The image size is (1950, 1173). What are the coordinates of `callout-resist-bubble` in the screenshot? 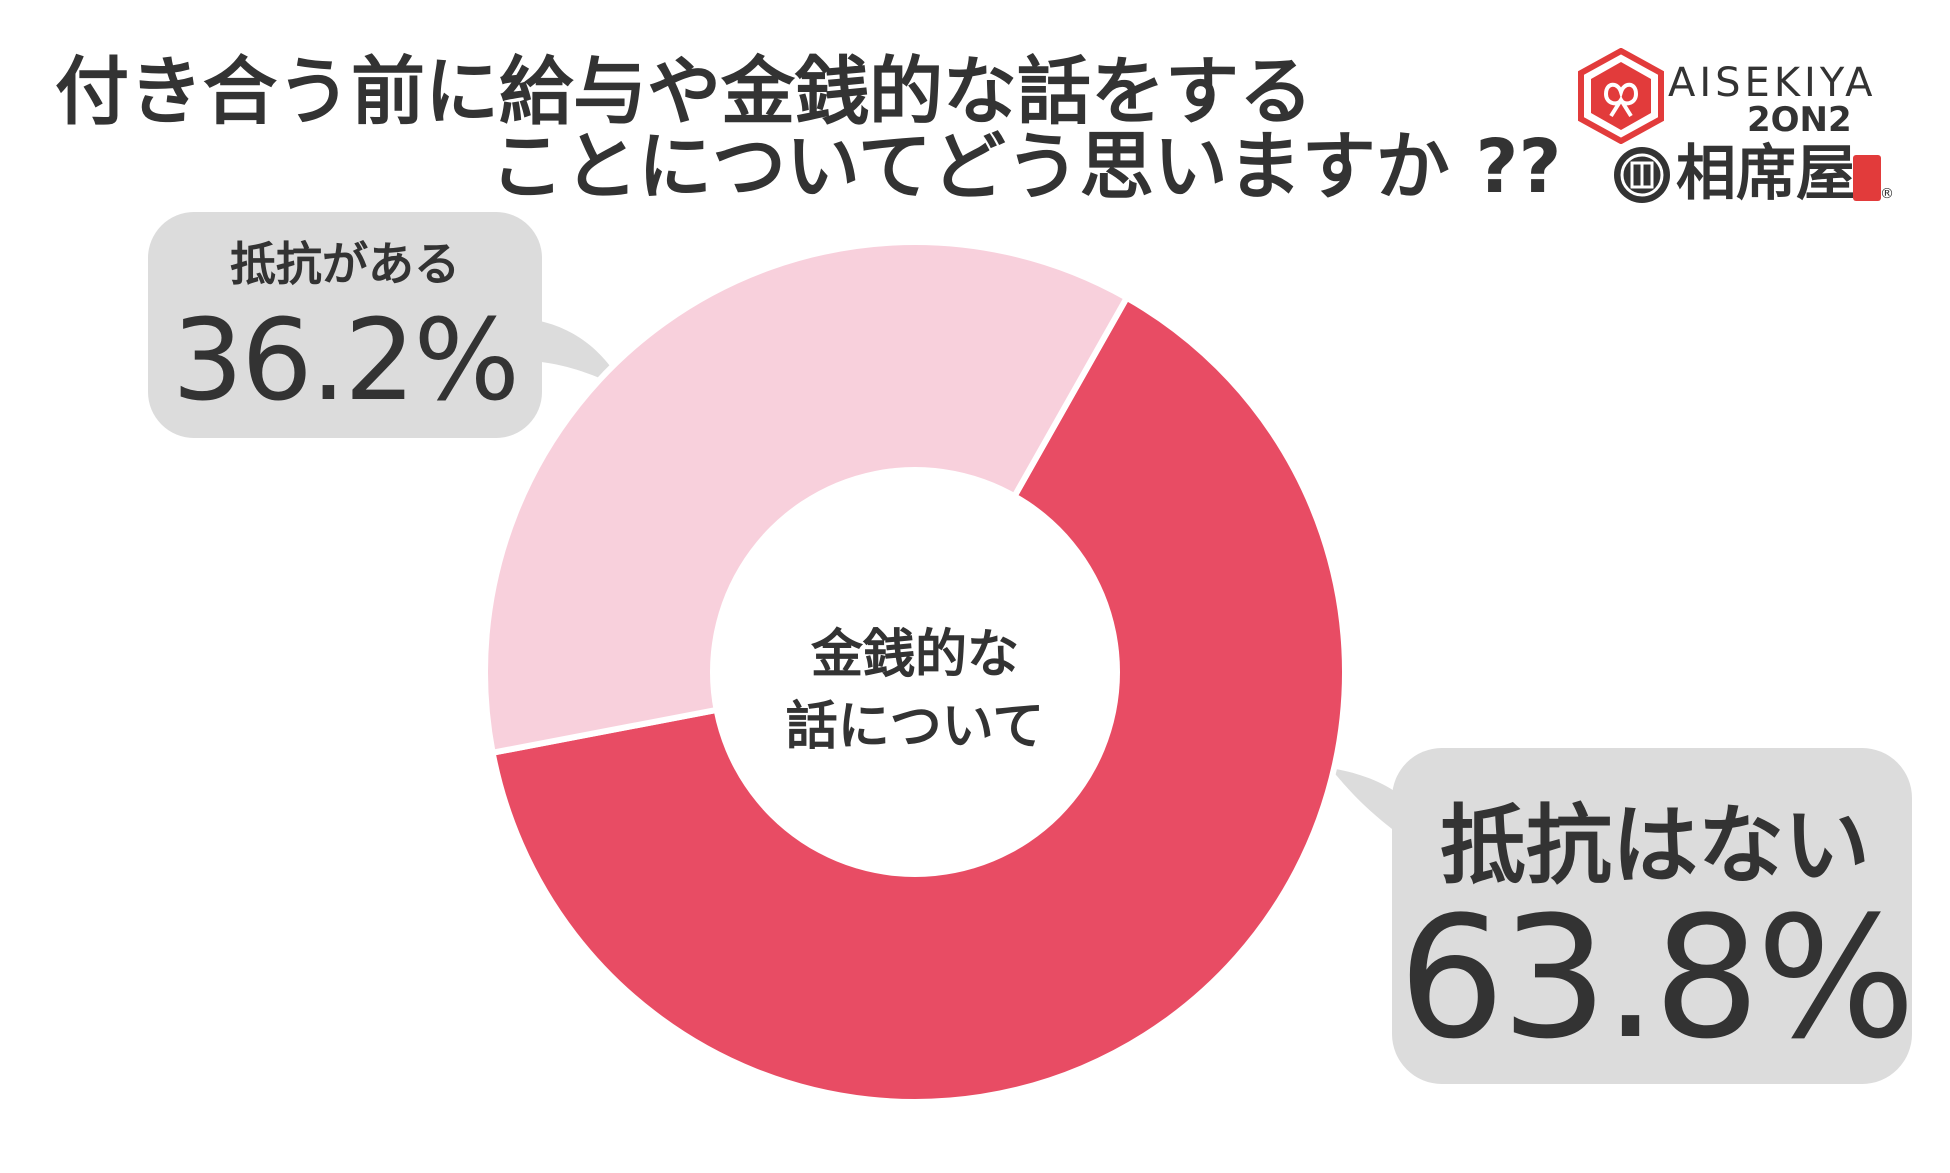 It's located at (386, 325).